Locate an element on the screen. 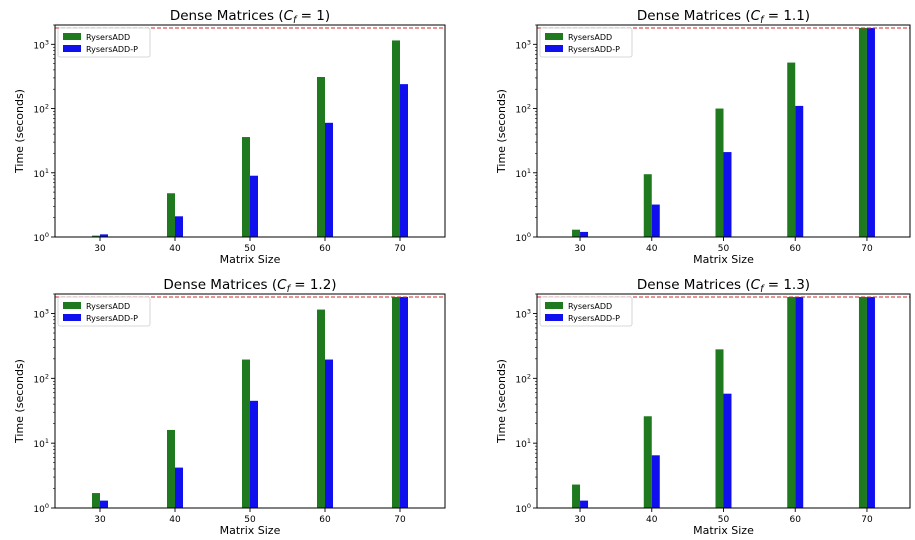  chart-title: Dense Matrices (Cf = 1.1) is located at coordinates (723, 17).